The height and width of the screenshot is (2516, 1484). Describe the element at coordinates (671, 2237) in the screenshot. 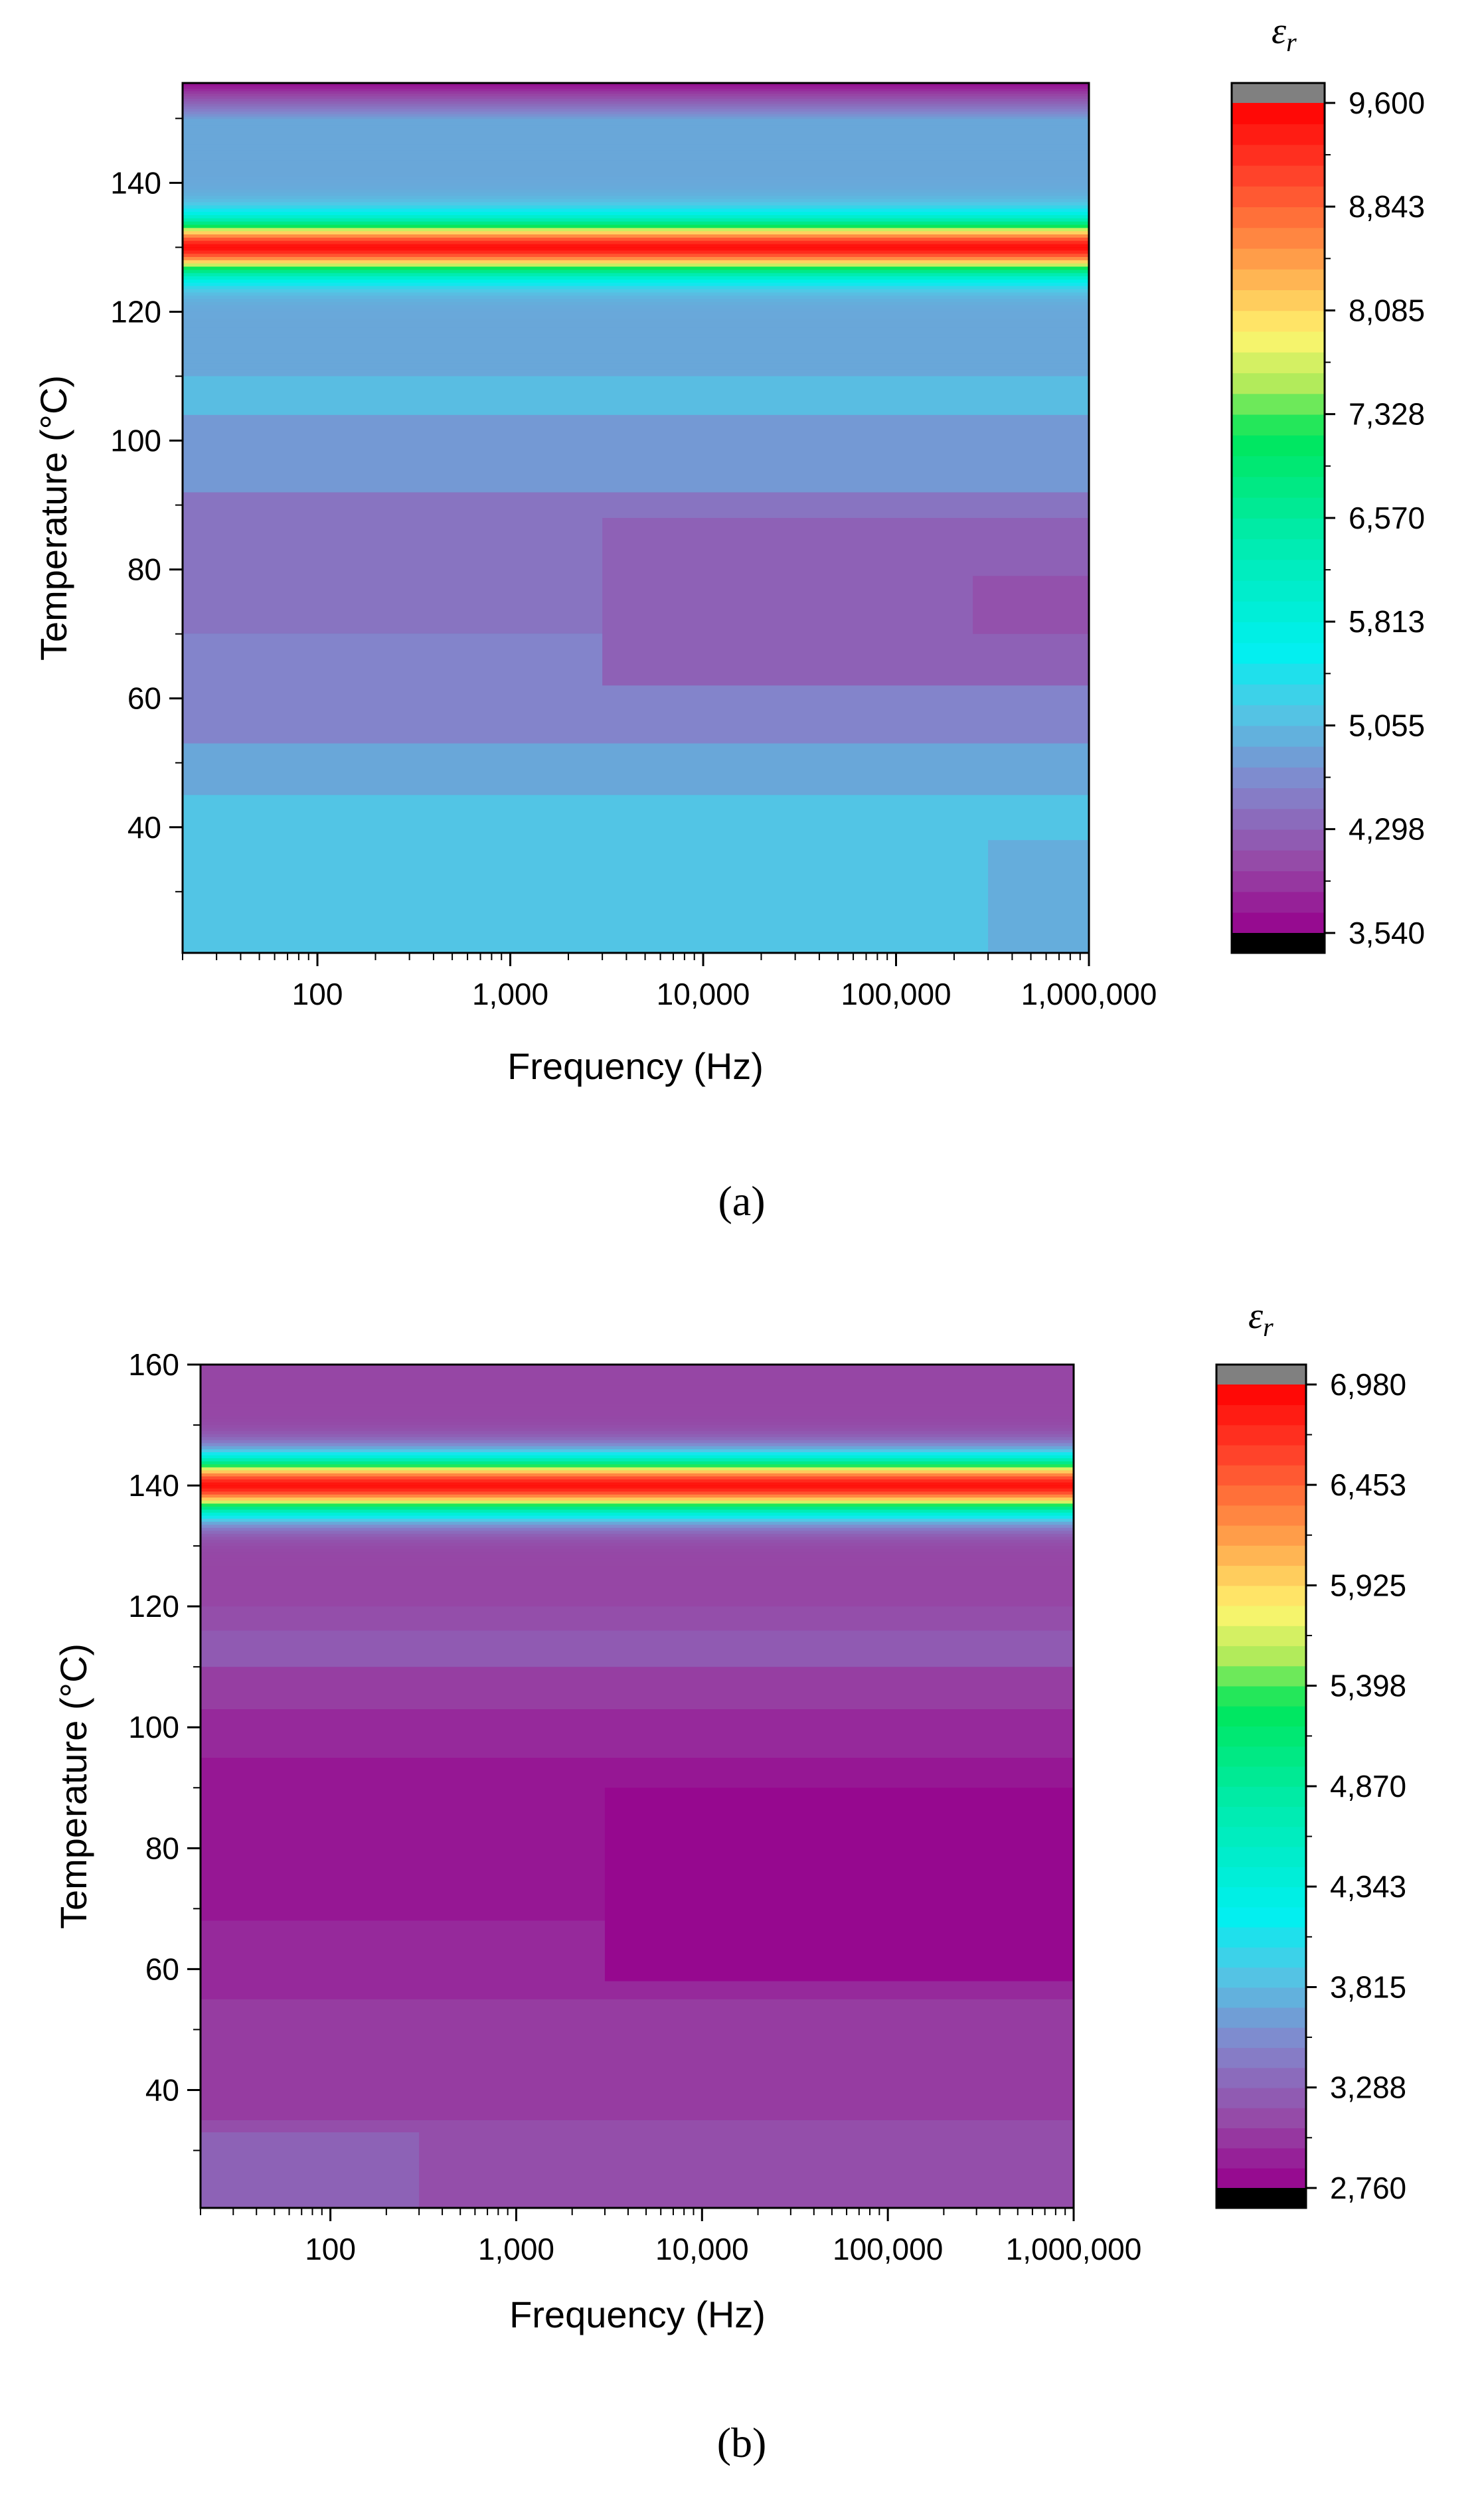

I see `x-axis-b: 100 1,000 10,000 100,000 1,000,000` at that location.